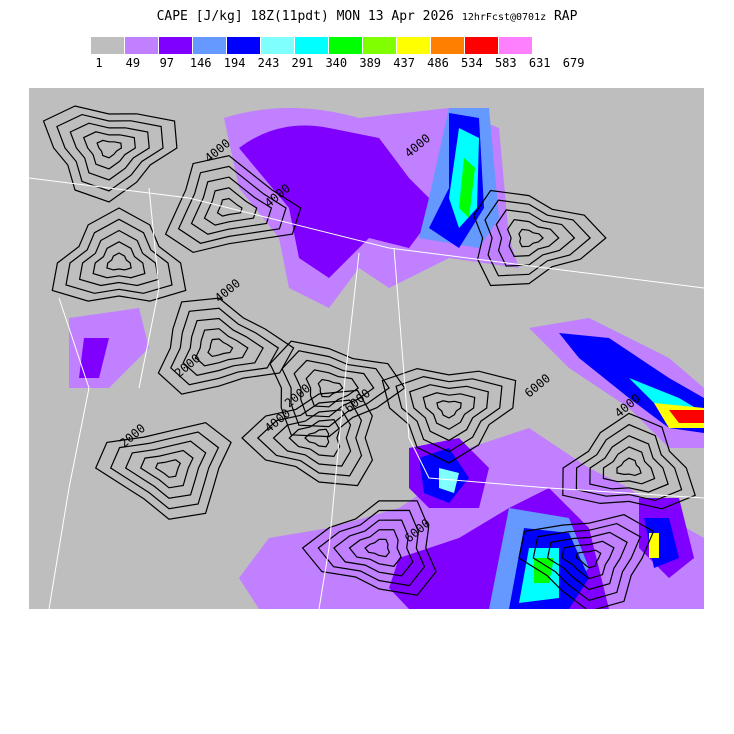  I want to click on legend-label: 1, so click(99, 63).